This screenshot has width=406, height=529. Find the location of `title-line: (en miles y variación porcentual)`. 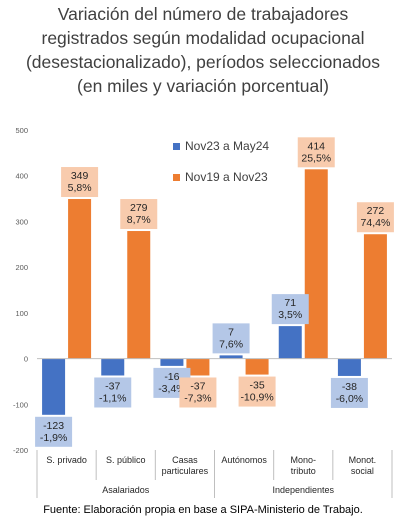

title-line: (en miles y variación porcentual) is located at coordinates (203, 86).